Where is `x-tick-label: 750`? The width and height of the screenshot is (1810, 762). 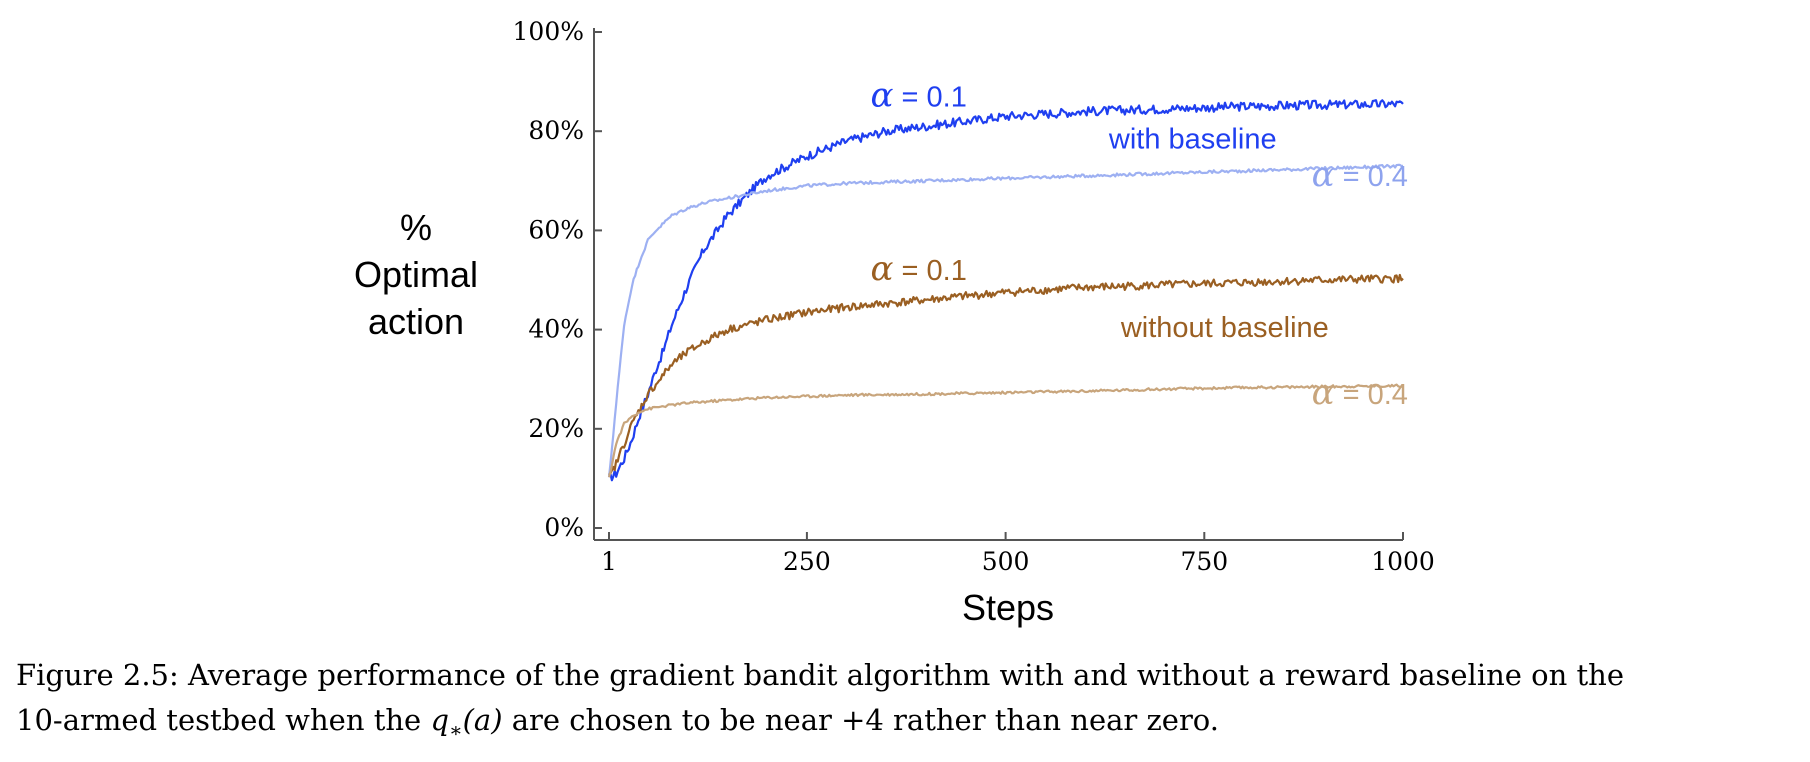 x-tick-label: 750 is located at coordinates (1204, 561).